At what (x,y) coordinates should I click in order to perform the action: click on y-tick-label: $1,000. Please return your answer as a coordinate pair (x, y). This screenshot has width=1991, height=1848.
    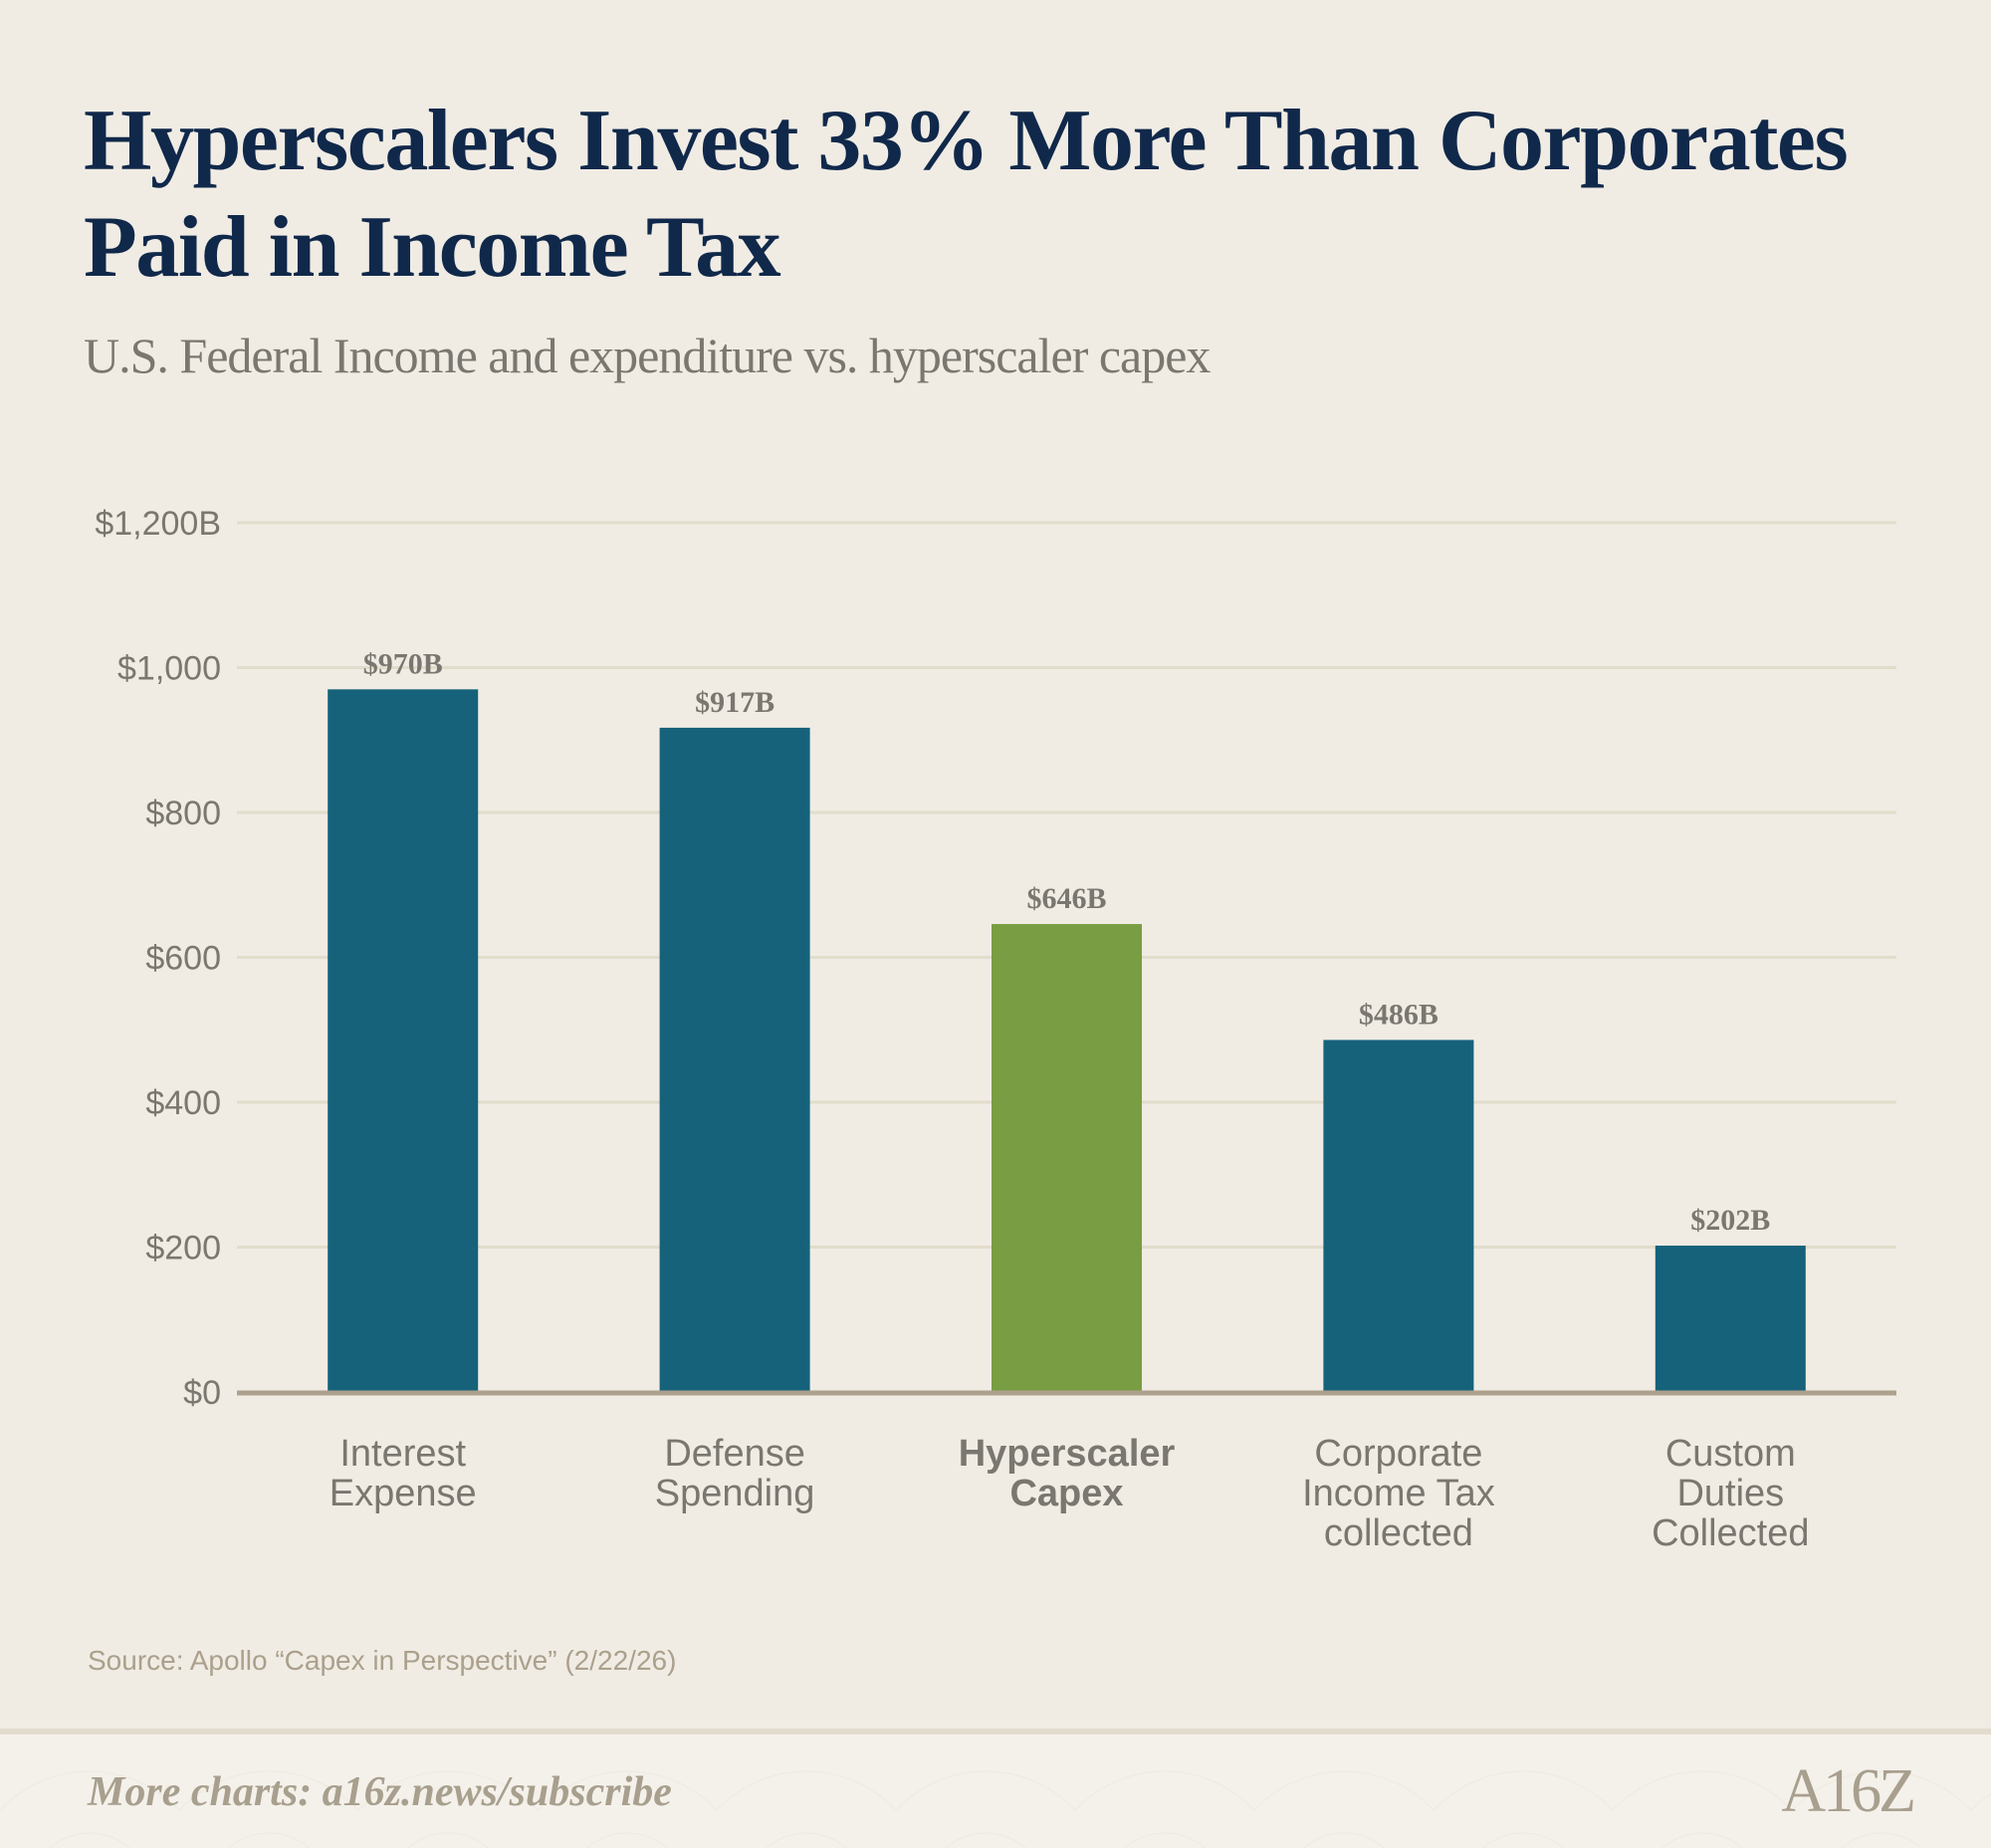
    Looking at the image, I should click on (169, 669).